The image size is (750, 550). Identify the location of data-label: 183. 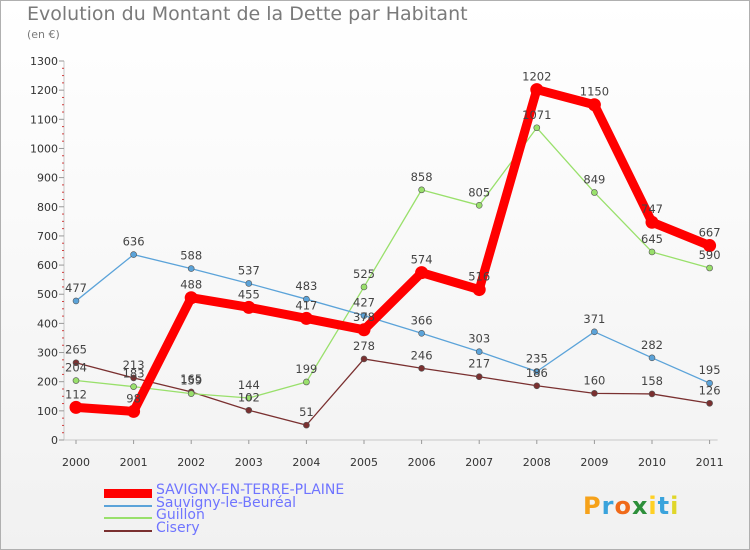
(134, 374).